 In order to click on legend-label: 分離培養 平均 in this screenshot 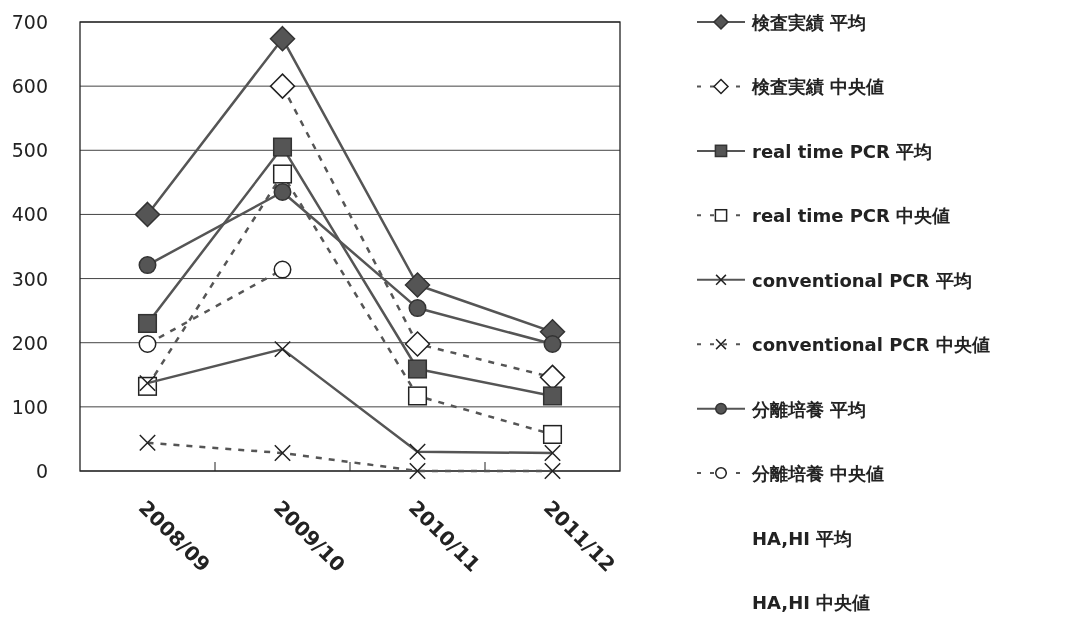, I will do `click(809, 409)`.